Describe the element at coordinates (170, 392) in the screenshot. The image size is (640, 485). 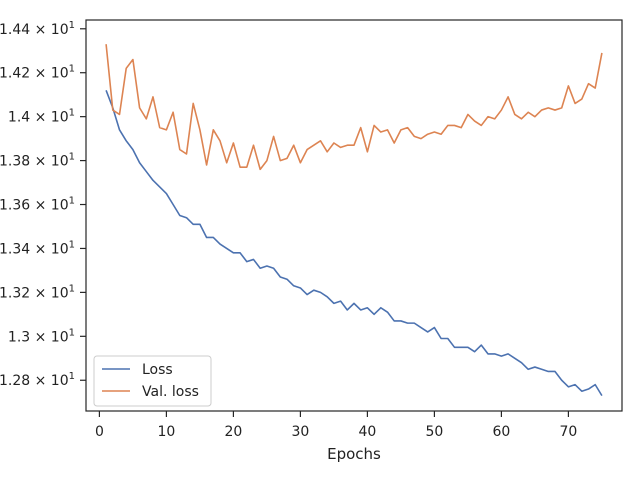
I see `legend-label-val-loss: Val. loss` at that location.